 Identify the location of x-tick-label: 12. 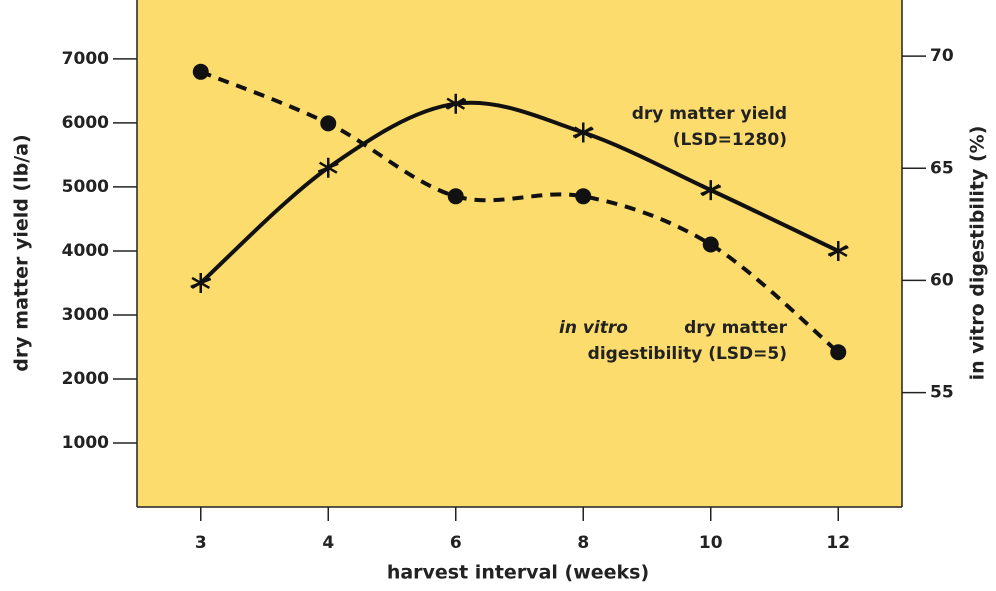
(838, 543).